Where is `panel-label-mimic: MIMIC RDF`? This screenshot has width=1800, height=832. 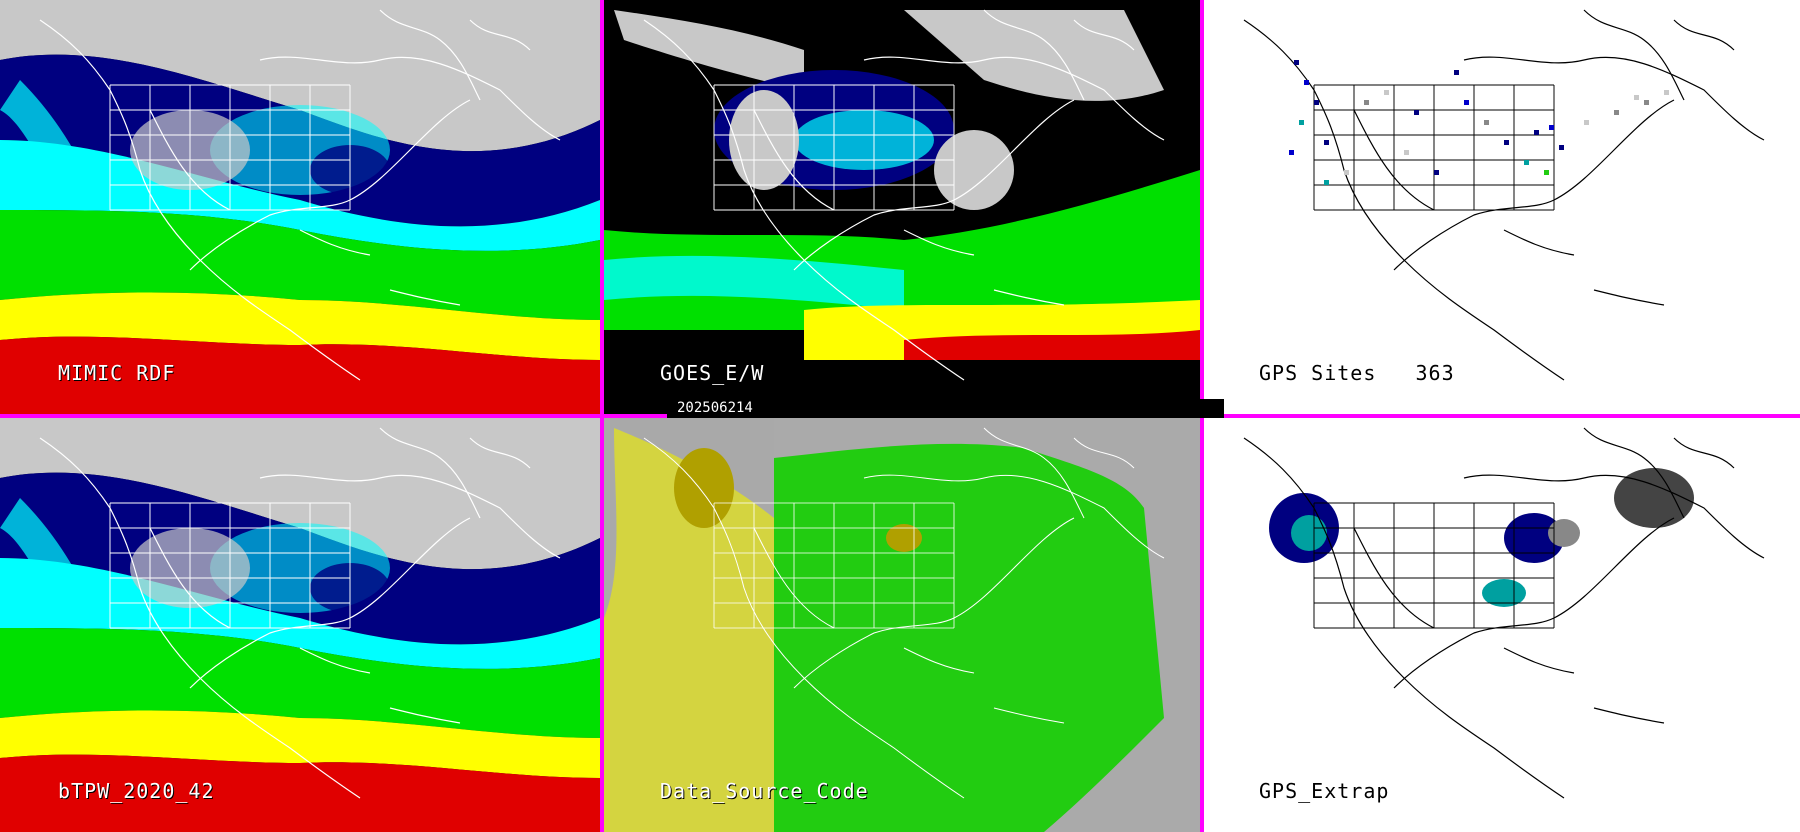
panel-label-mimic: MIMIC RDF is located at coordinates (117, 373).